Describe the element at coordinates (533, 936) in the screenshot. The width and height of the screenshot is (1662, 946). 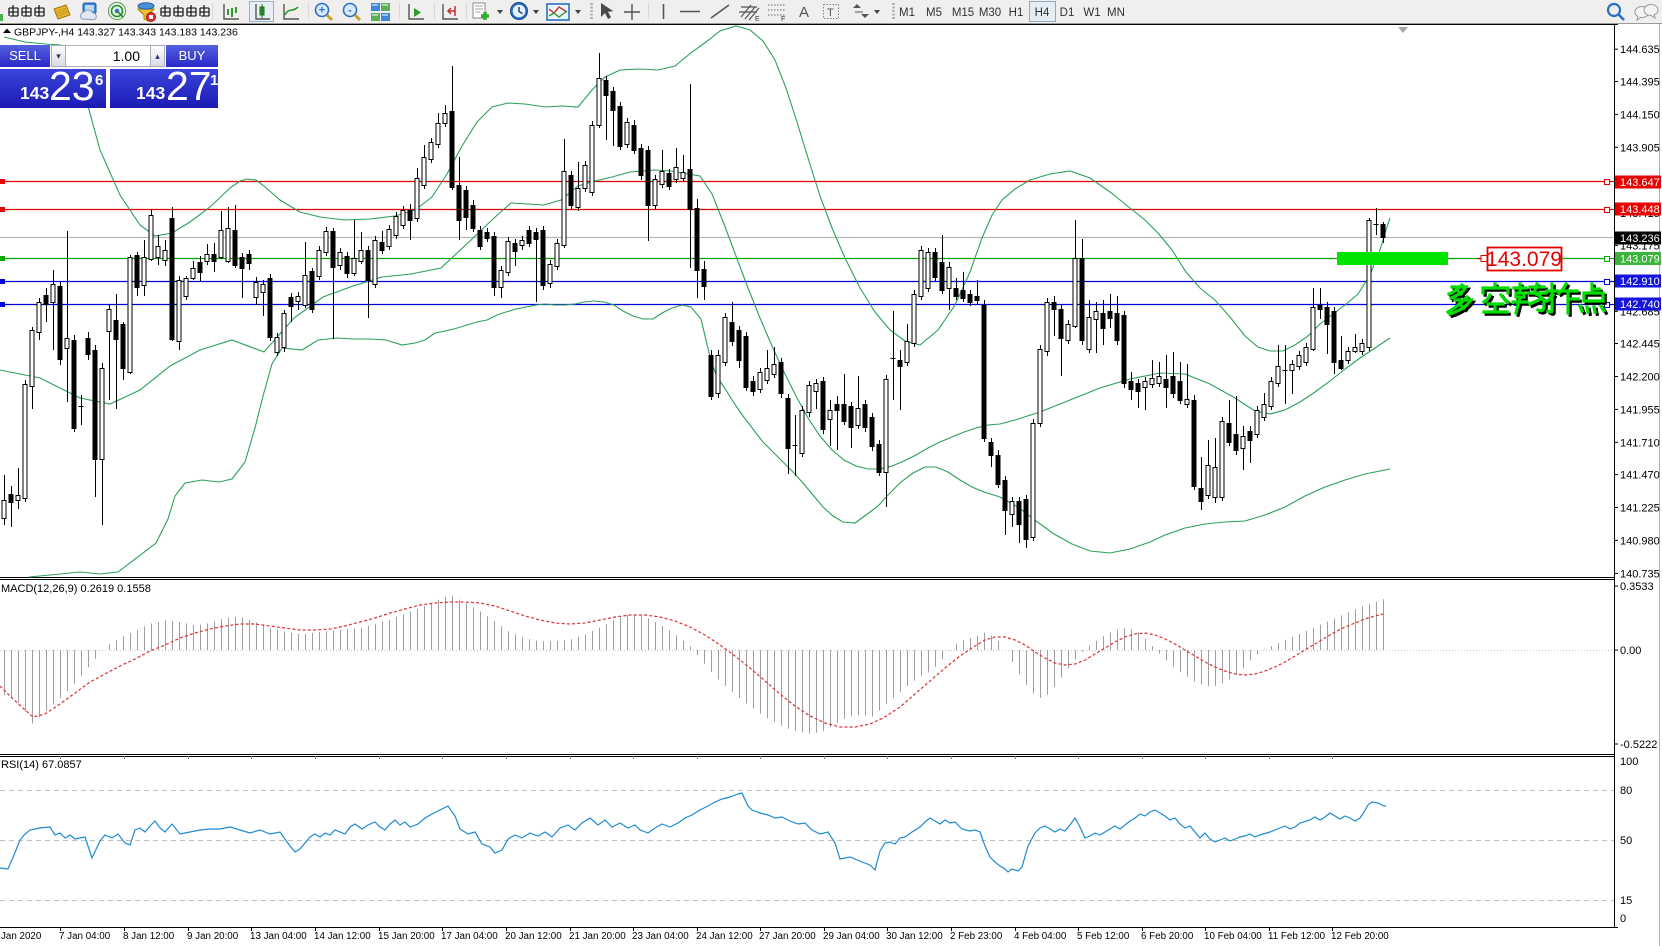
I see `svg-text: 20 Jan 12:00` at that location.